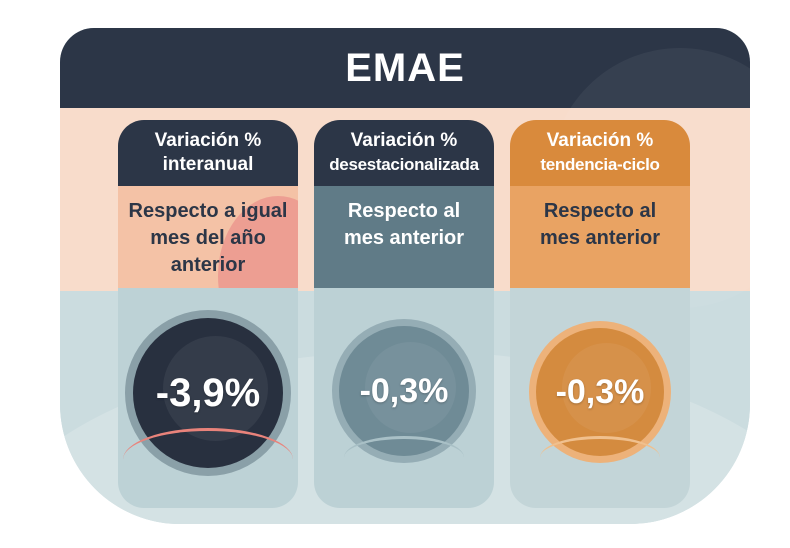 The image size is (790, 548). I want to click on card-value-area: -3,9%, so click(208, 398).